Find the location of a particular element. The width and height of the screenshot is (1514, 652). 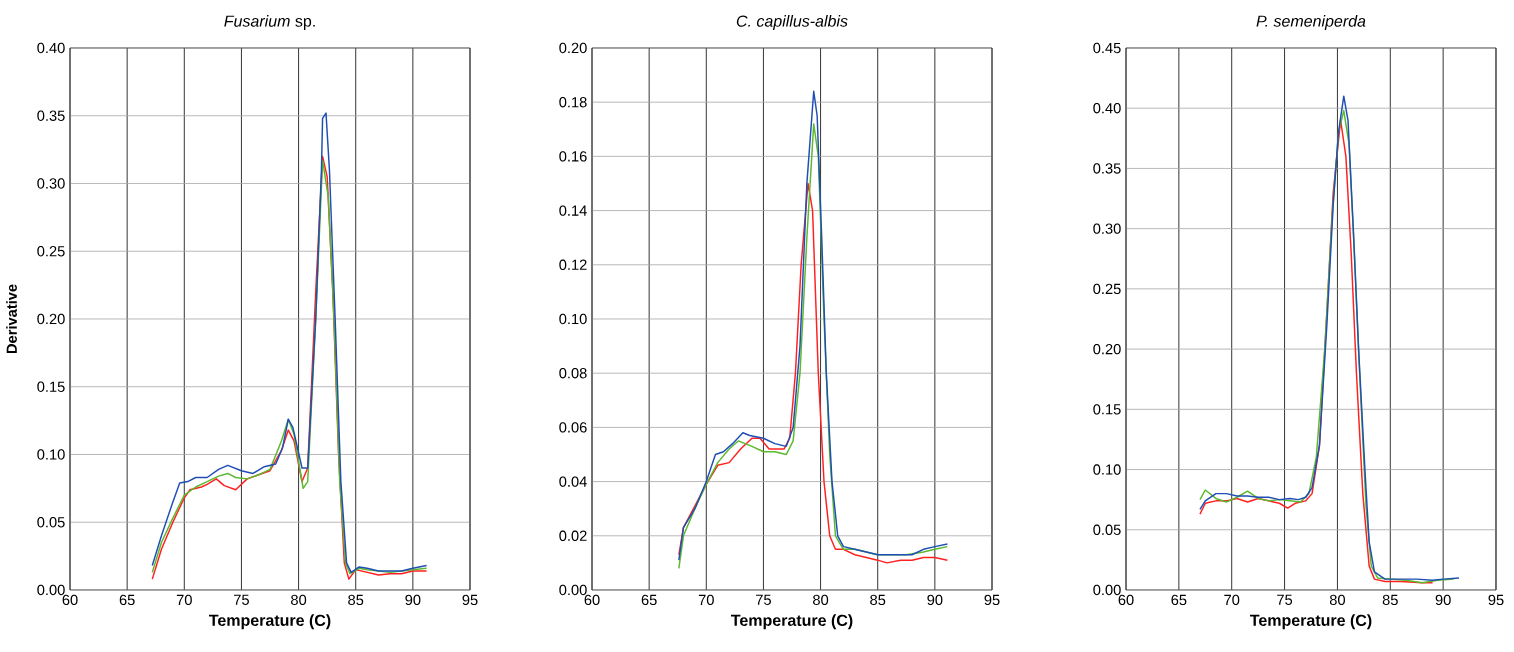

y-tick-label: 0.14 is located at coordinates (573, 210).